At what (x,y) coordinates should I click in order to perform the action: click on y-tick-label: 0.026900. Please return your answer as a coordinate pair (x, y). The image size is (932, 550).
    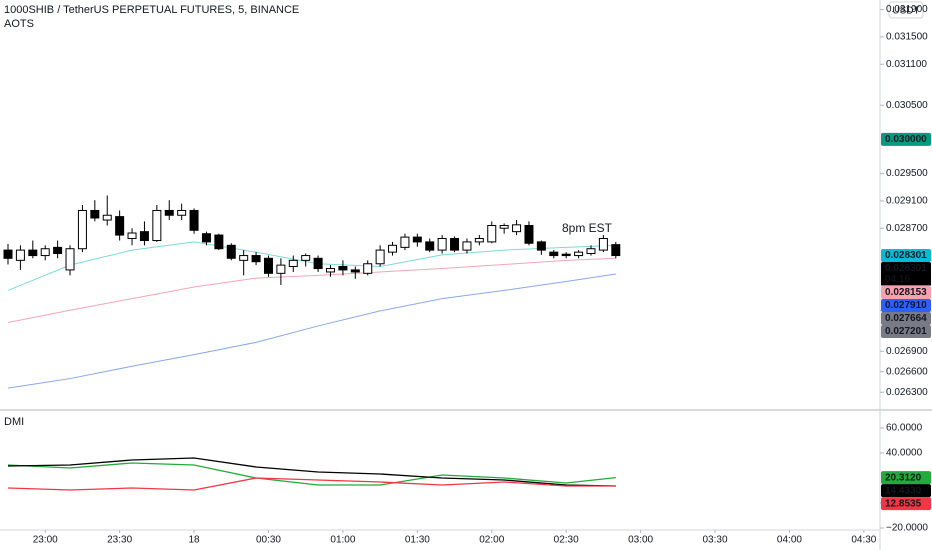
    Looking at the image, I should click on (907, 351).